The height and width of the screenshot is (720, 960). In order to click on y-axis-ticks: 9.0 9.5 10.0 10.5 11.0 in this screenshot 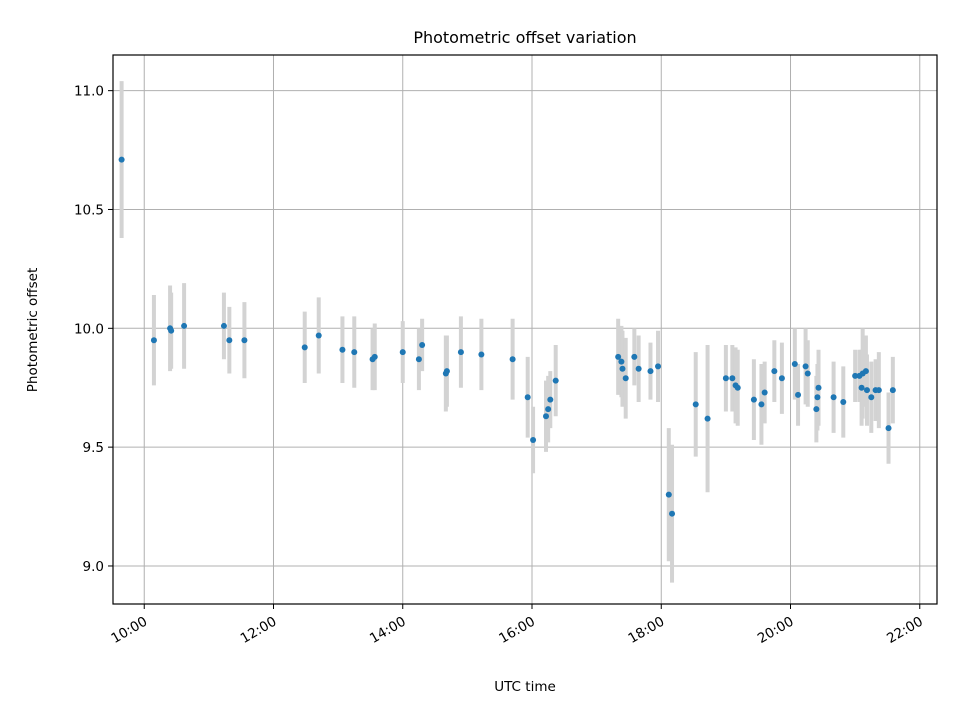, I will do `click(93, 329)`.